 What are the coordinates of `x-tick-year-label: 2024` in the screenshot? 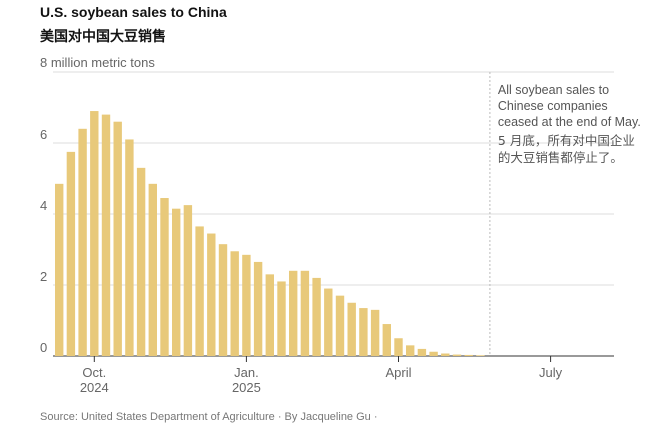 It's located at (94, 387).